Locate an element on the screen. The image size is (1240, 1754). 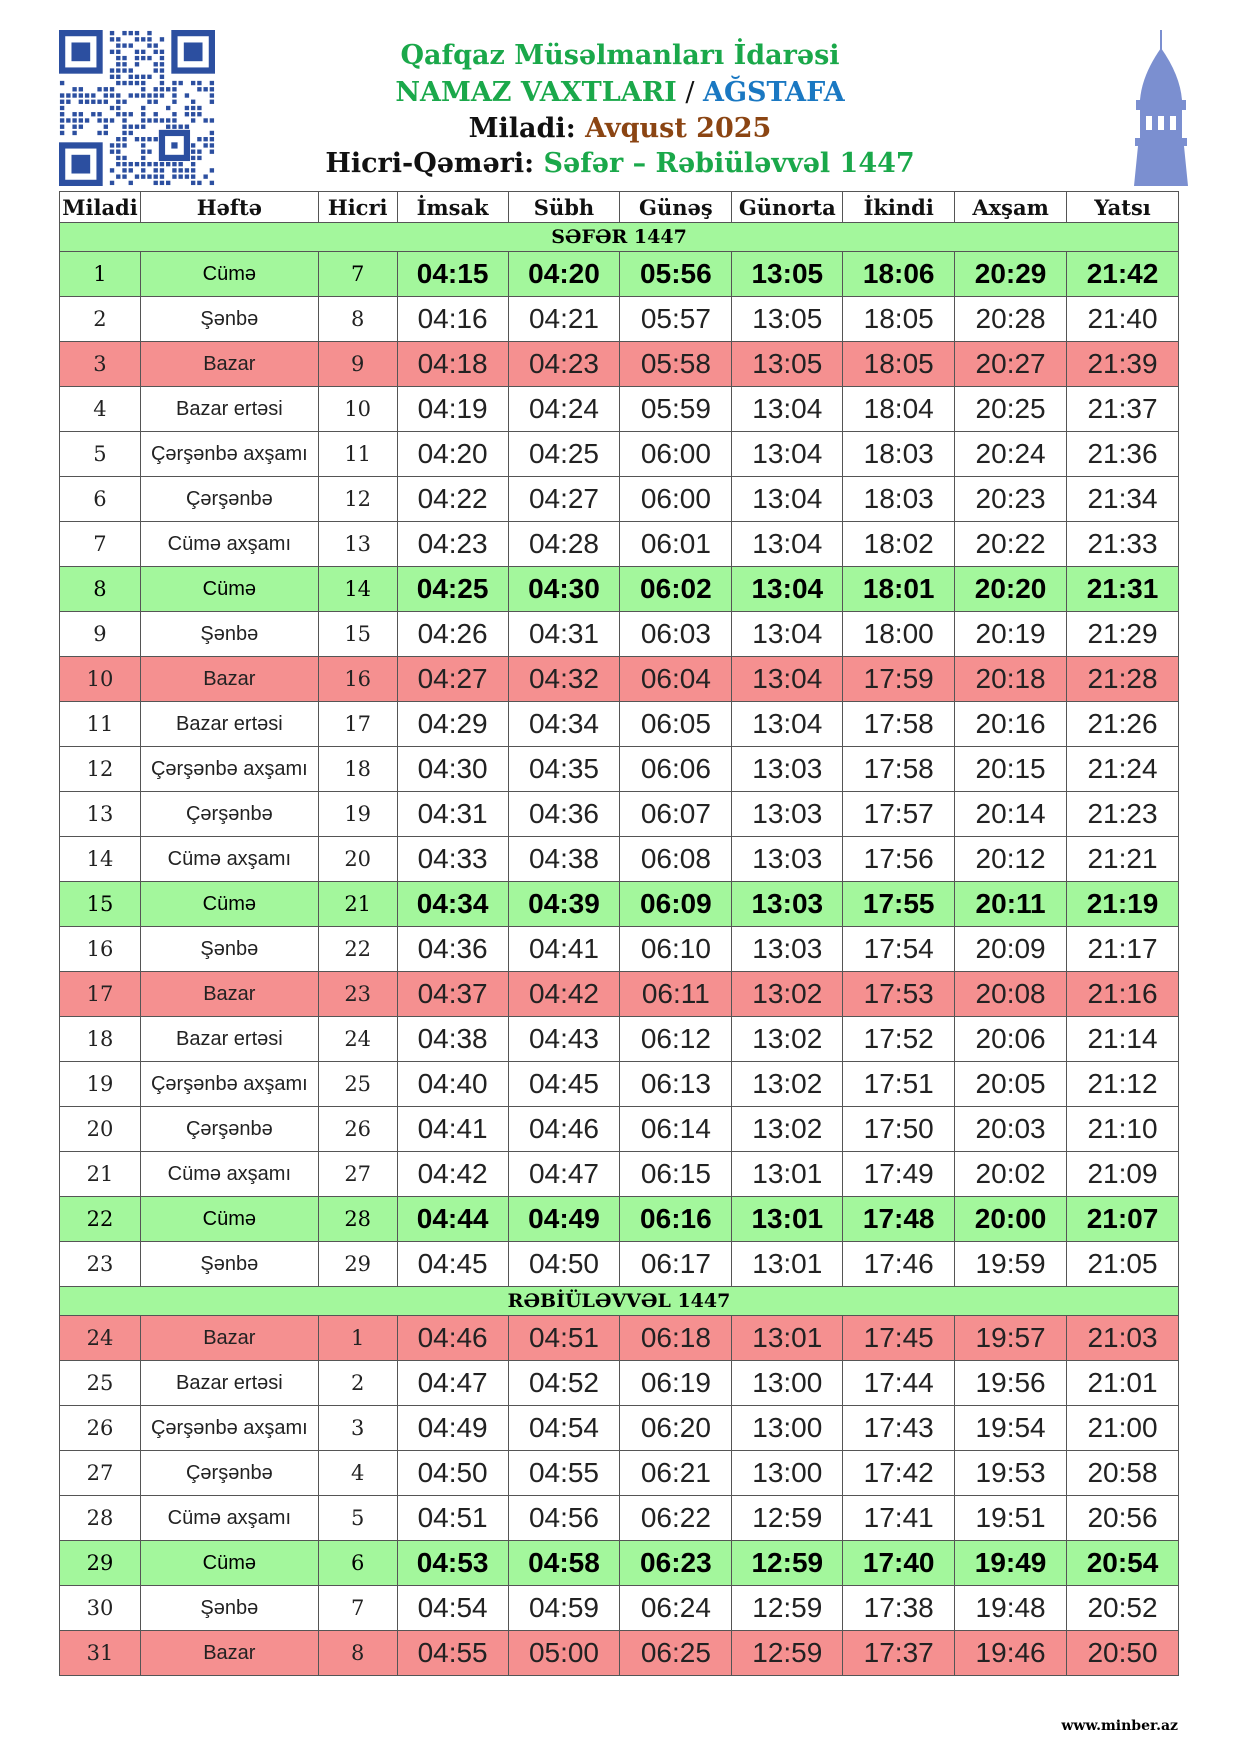
cell-sxbh: 04:50 is located at coordinates (564, 1264).